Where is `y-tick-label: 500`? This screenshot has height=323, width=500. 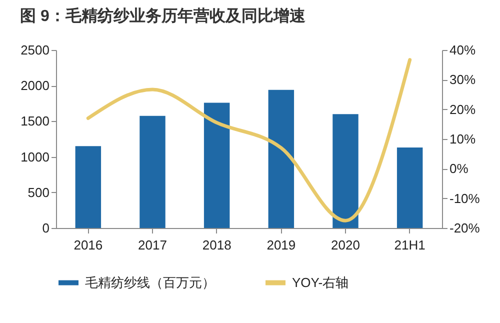
y-tick-label: 500 is located at coordinates (39, 192).